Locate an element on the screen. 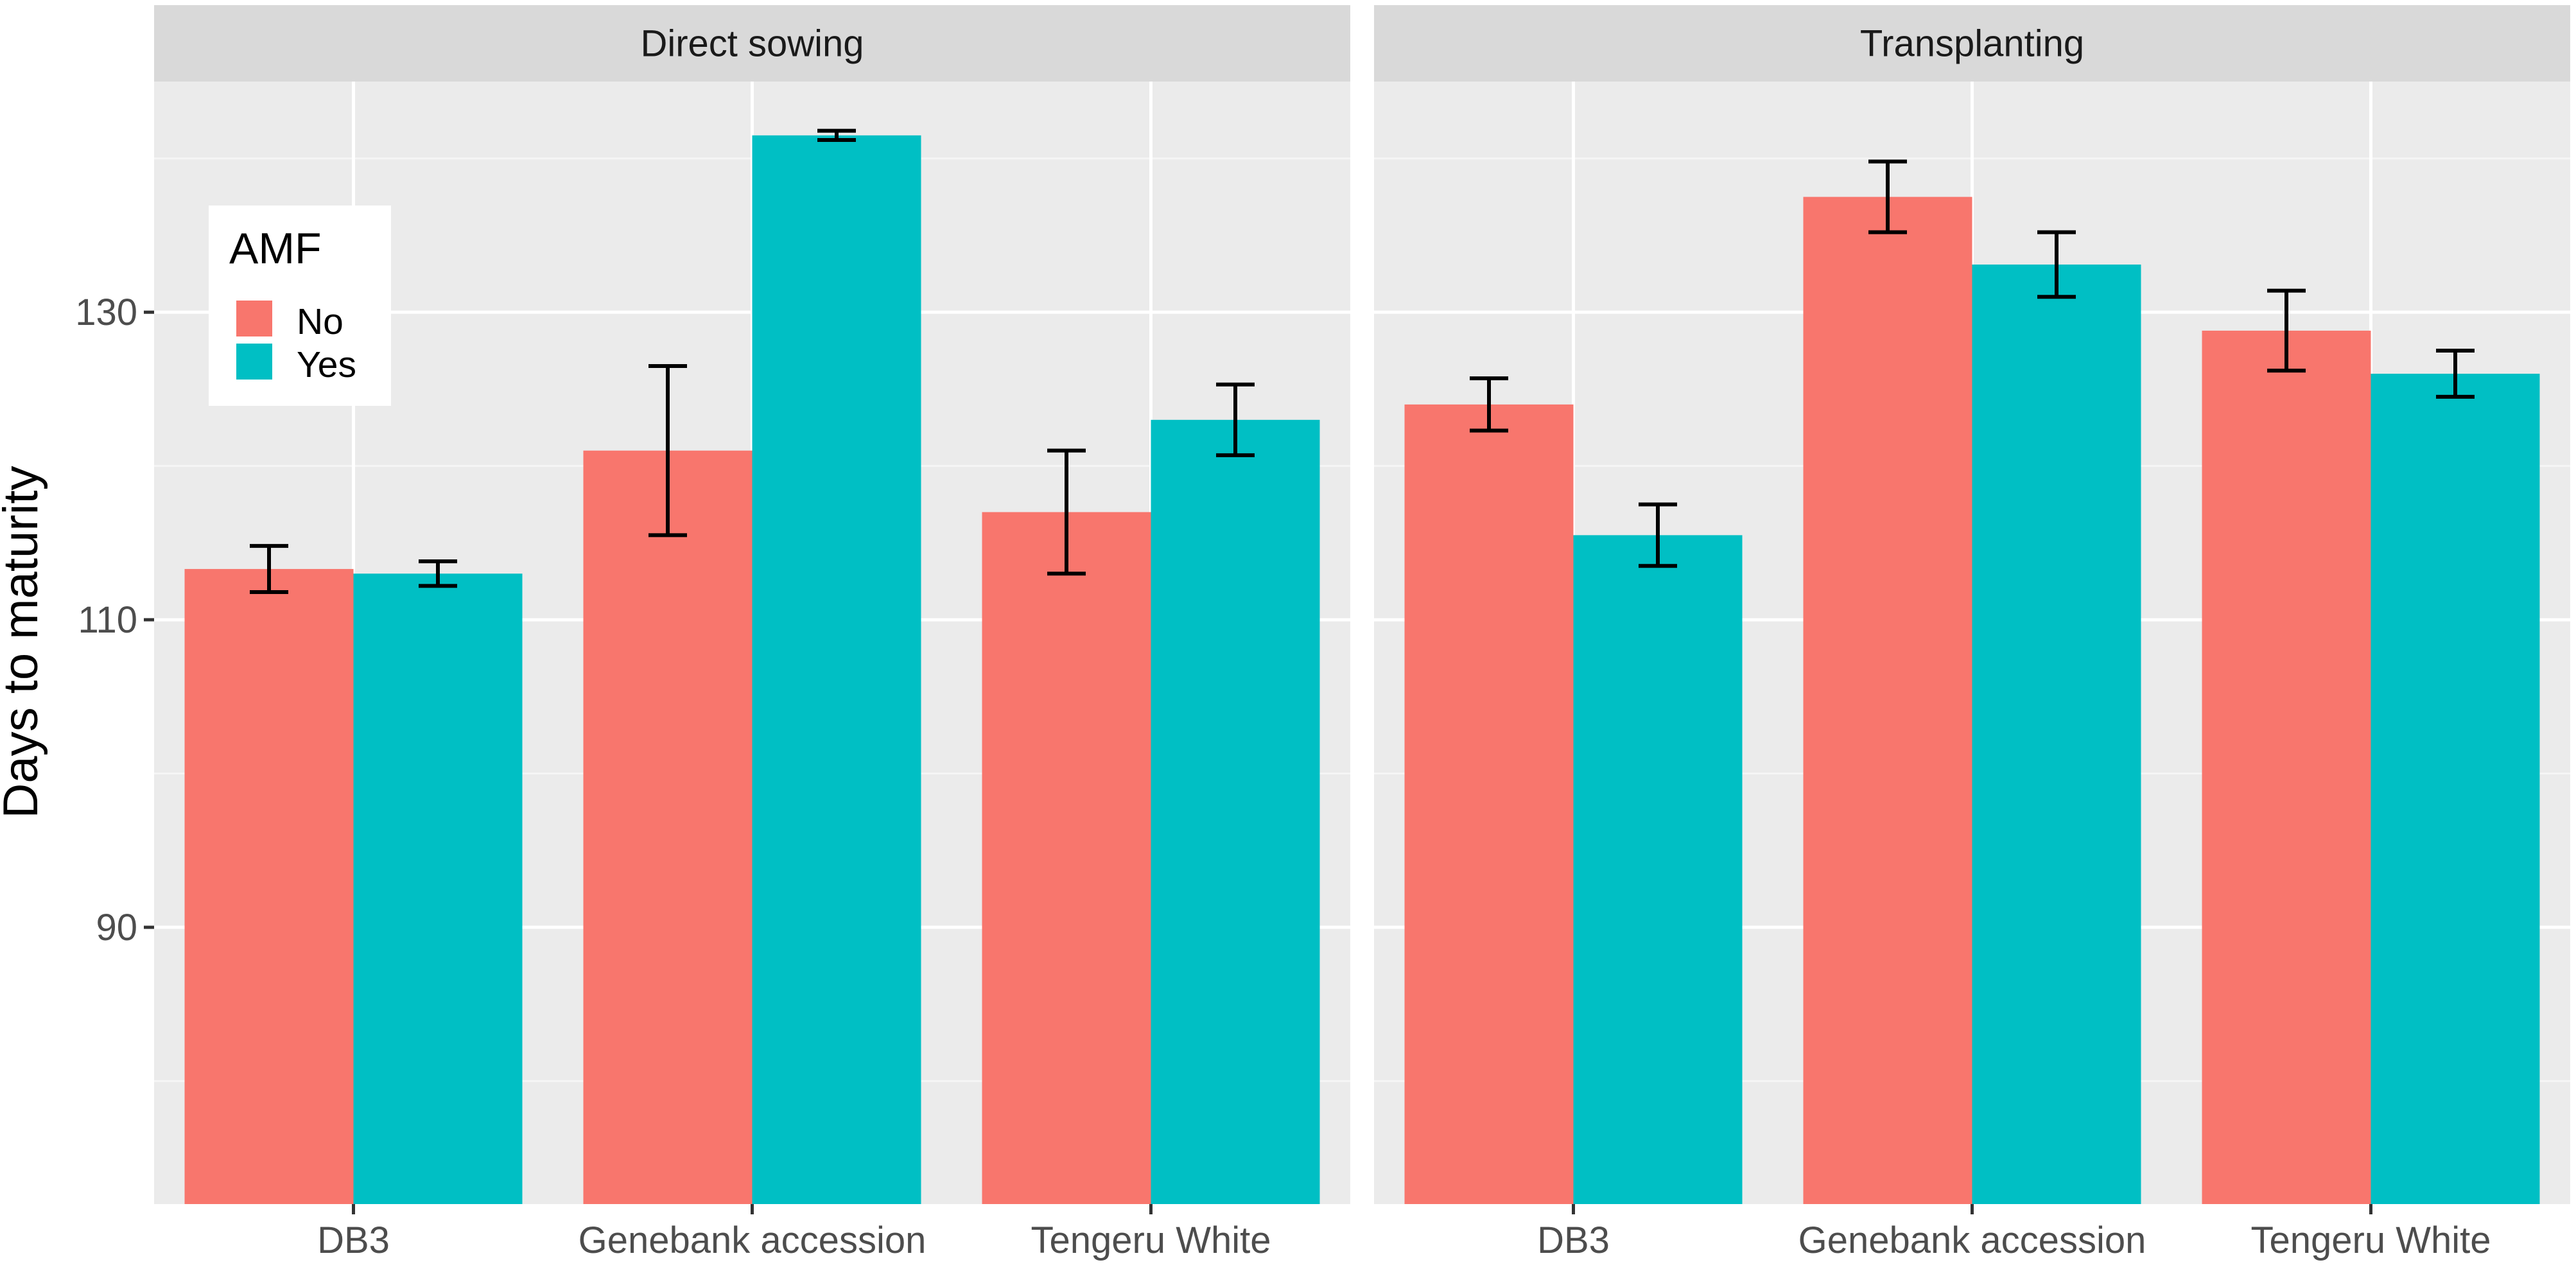  legend-key-yes is located at coordinates (254, 362).